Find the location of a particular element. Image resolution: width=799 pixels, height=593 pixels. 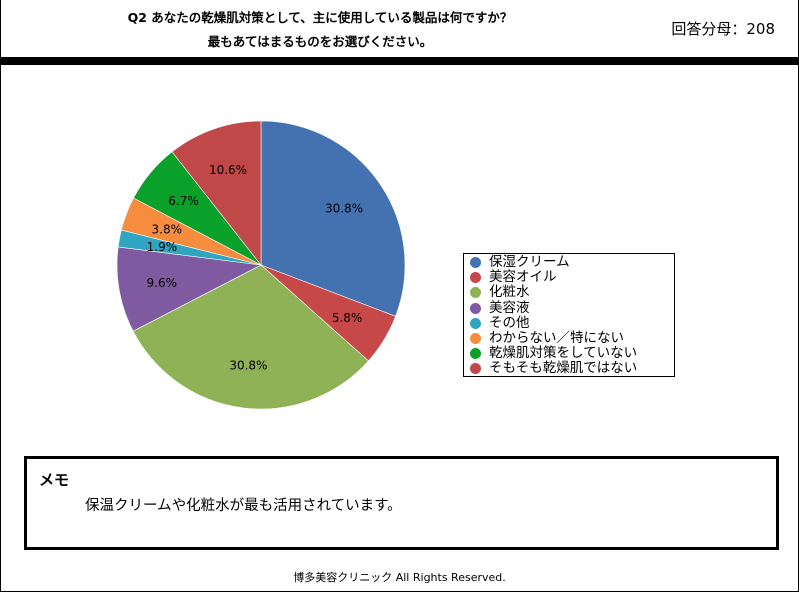

memo-box: メモ 保温クリームや化粧水が最も活用されています。 is located at coordinates (401, 503).